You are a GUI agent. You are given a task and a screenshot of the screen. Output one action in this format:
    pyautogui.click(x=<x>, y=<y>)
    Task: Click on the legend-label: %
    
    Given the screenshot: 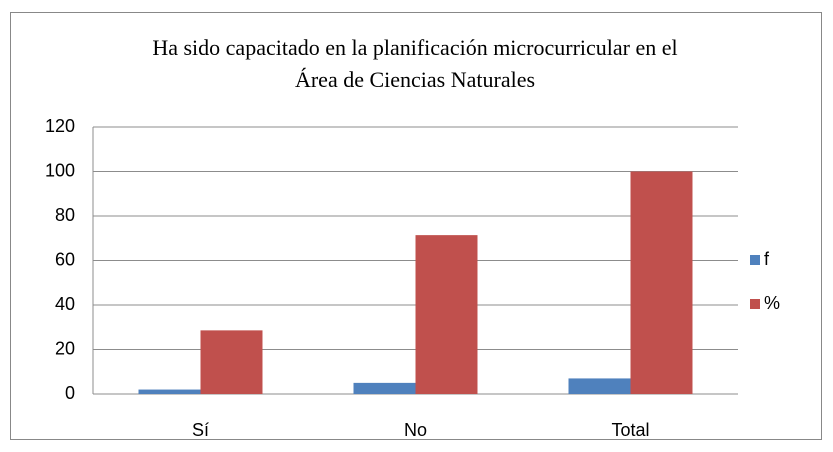 What is the action you would take?
    pyautogui.click(x=772, y=303)
    